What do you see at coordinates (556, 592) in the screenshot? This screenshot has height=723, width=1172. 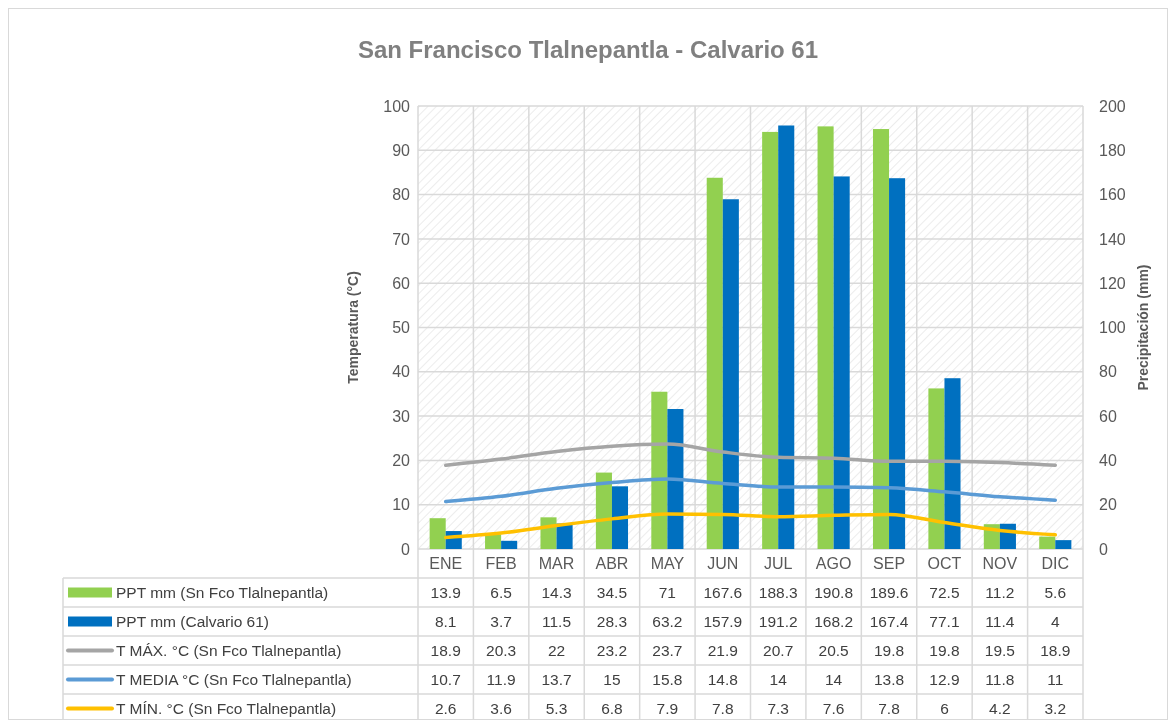 I see `data-label: 14.3` at bounding box center [556, 592].